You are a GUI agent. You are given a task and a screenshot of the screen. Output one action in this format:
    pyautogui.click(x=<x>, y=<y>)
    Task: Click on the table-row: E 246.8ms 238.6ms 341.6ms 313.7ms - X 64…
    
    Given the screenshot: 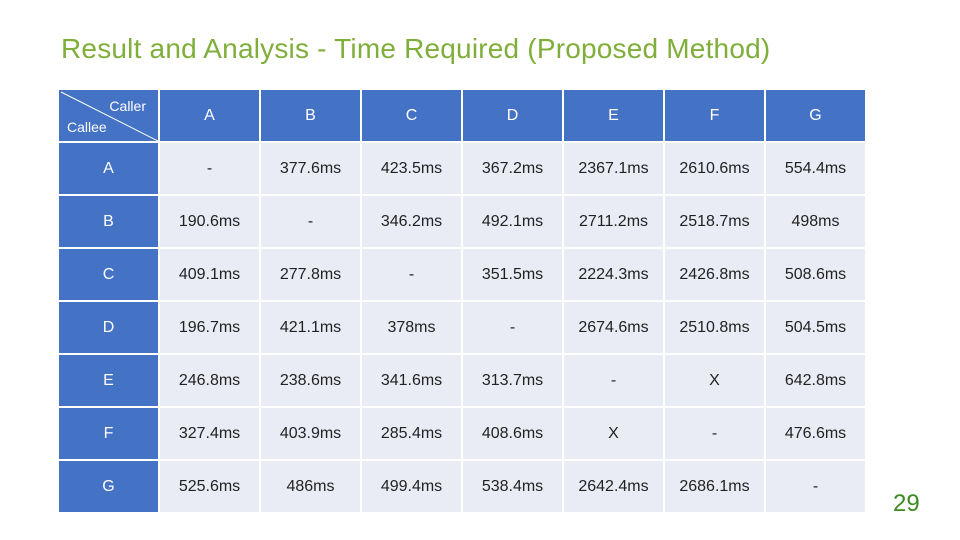 What is the action you would take?
    pyautogui.click(x=462, y=381)
    